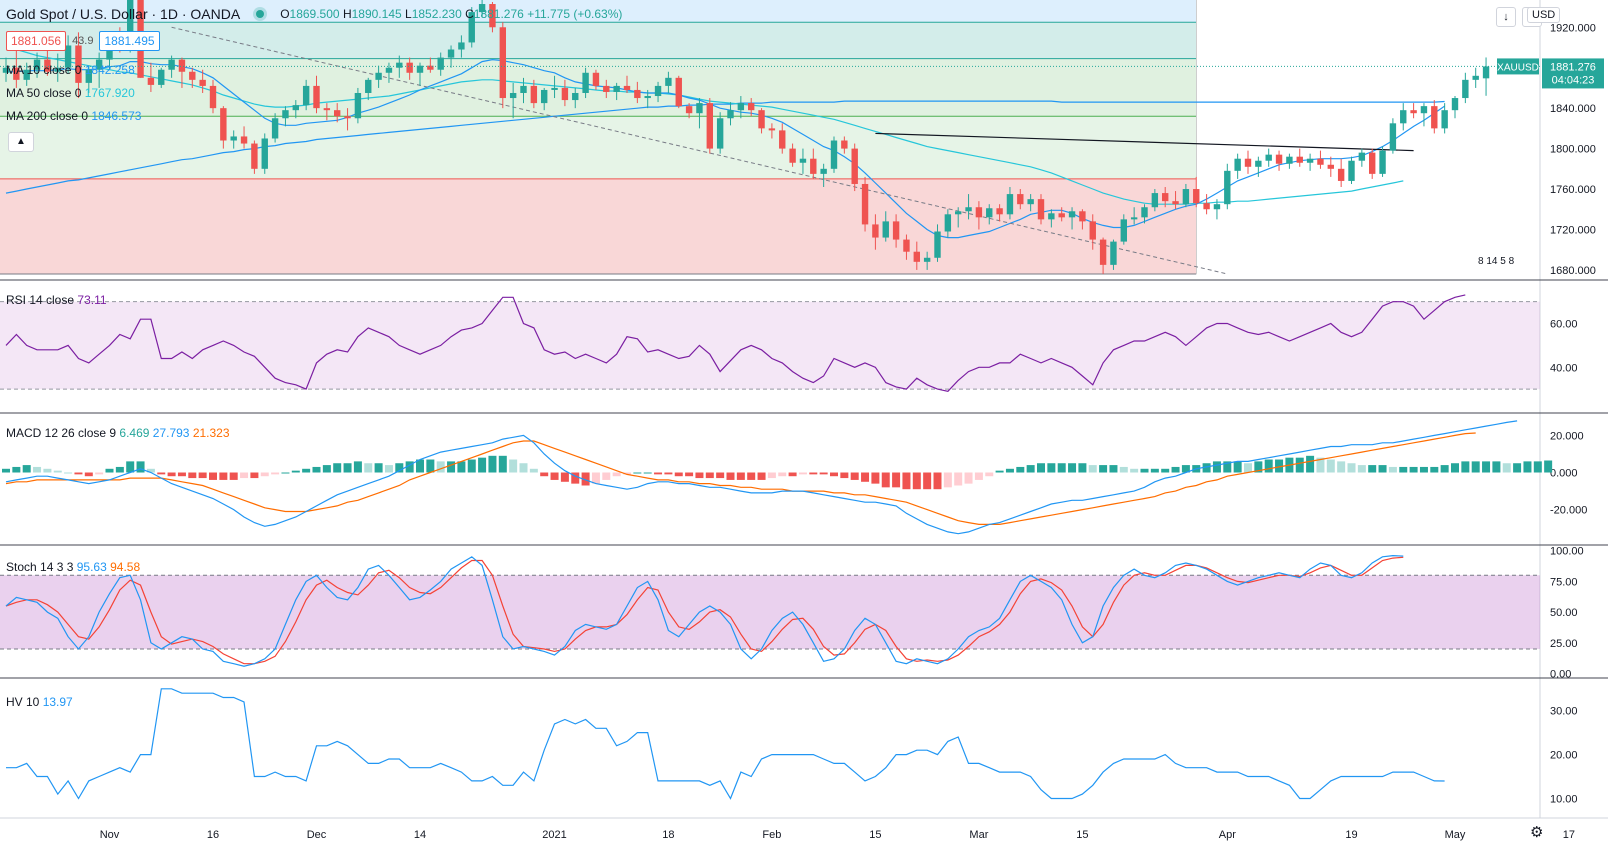 Image resolution: width=1608 pixels, height=845 pixels. I want to click on collapse-legend-button: ▲, so click(21, 142).